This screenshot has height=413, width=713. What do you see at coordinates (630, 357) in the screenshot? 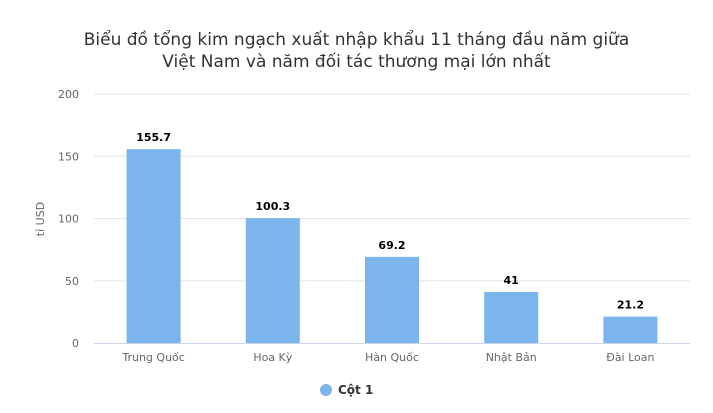
I see `x-tick-label: Đài Loan` at bounding box center [630, 357].